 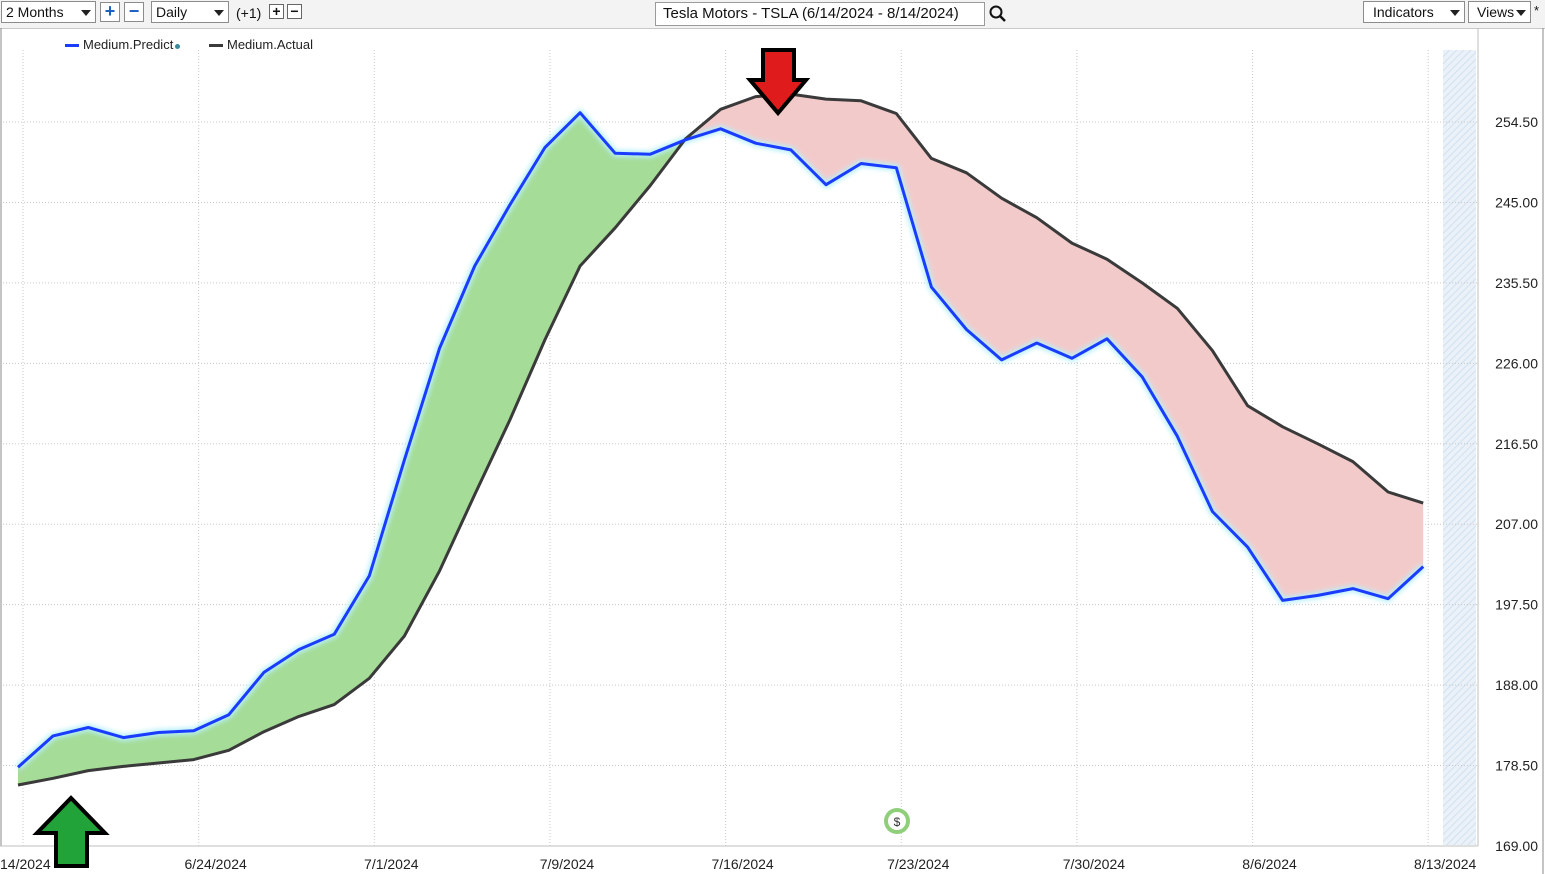 I want to click on views-dropdown-label: Views, so click(x=1496, y=12).